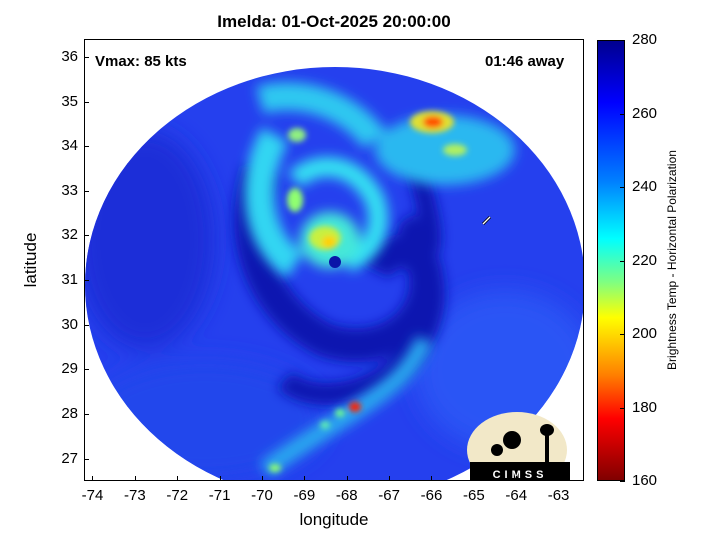 The width and height of the screenshot is (720, 540). I want to click on y-tick-label: 29, so click(69, 369).